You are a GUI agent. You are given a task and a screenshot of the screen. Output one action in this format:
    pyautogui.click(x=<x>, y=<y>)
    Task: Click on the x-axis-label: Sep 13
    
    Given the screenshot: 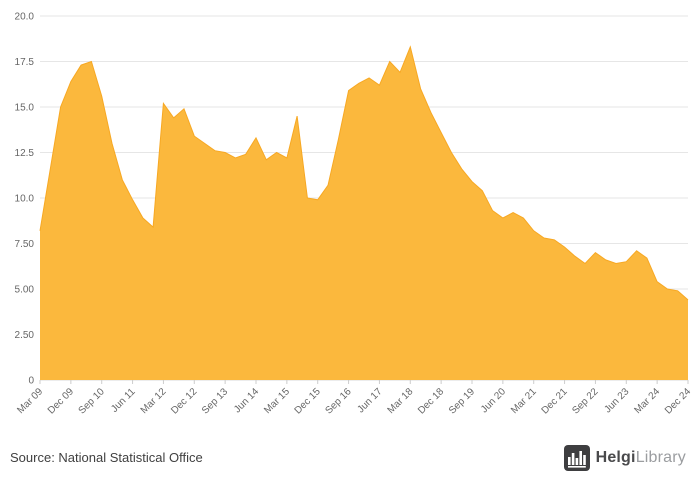 What is the action you would take?
    pyautogui.click(x=215, y=401)
    